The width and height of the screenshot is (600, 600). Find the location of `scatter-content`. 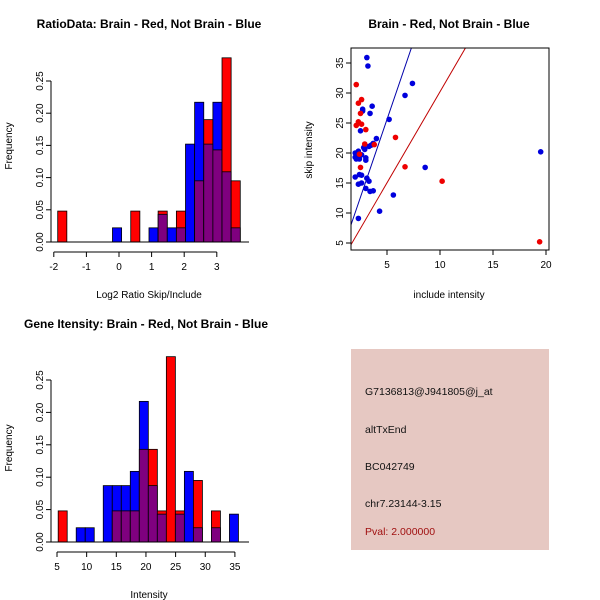

scatter-content is located at coordinates (447, 147).